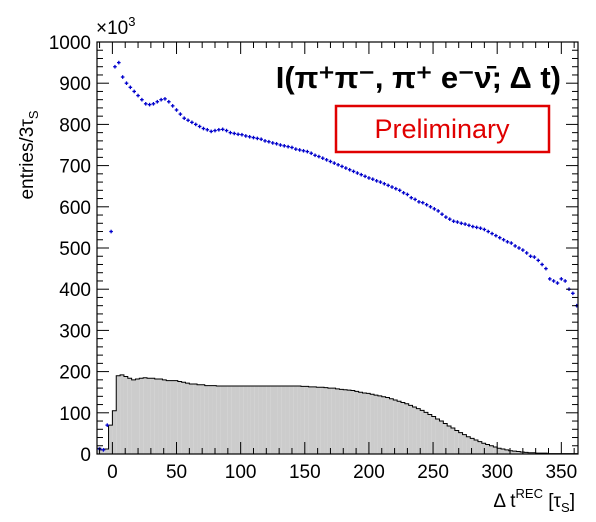 Image resolution: width=596 pixels, height=522 pixels. Describe the element at coordinates (27, 159) in the screenshot. I see `y-axis-label-main: entries/3τ` at that location.